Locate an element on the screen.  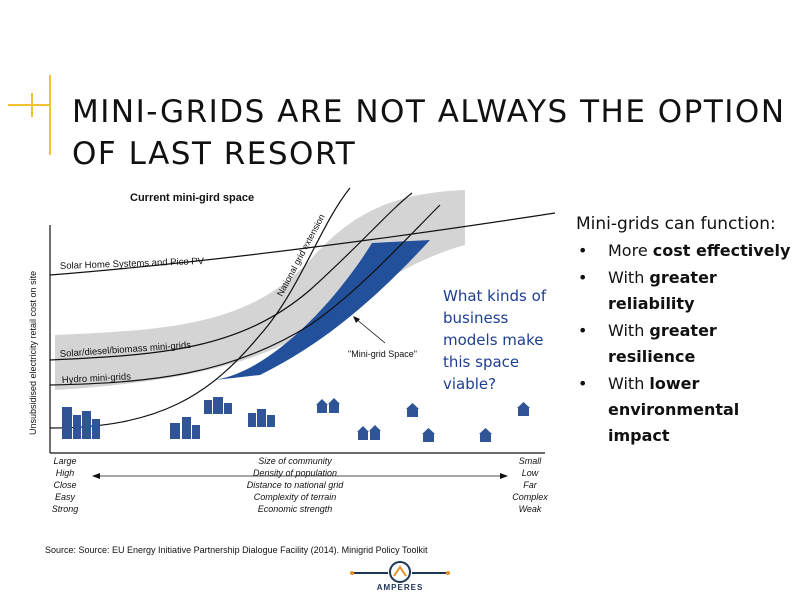
list-item: • With greater reliability is located at coordinates (647, 290).